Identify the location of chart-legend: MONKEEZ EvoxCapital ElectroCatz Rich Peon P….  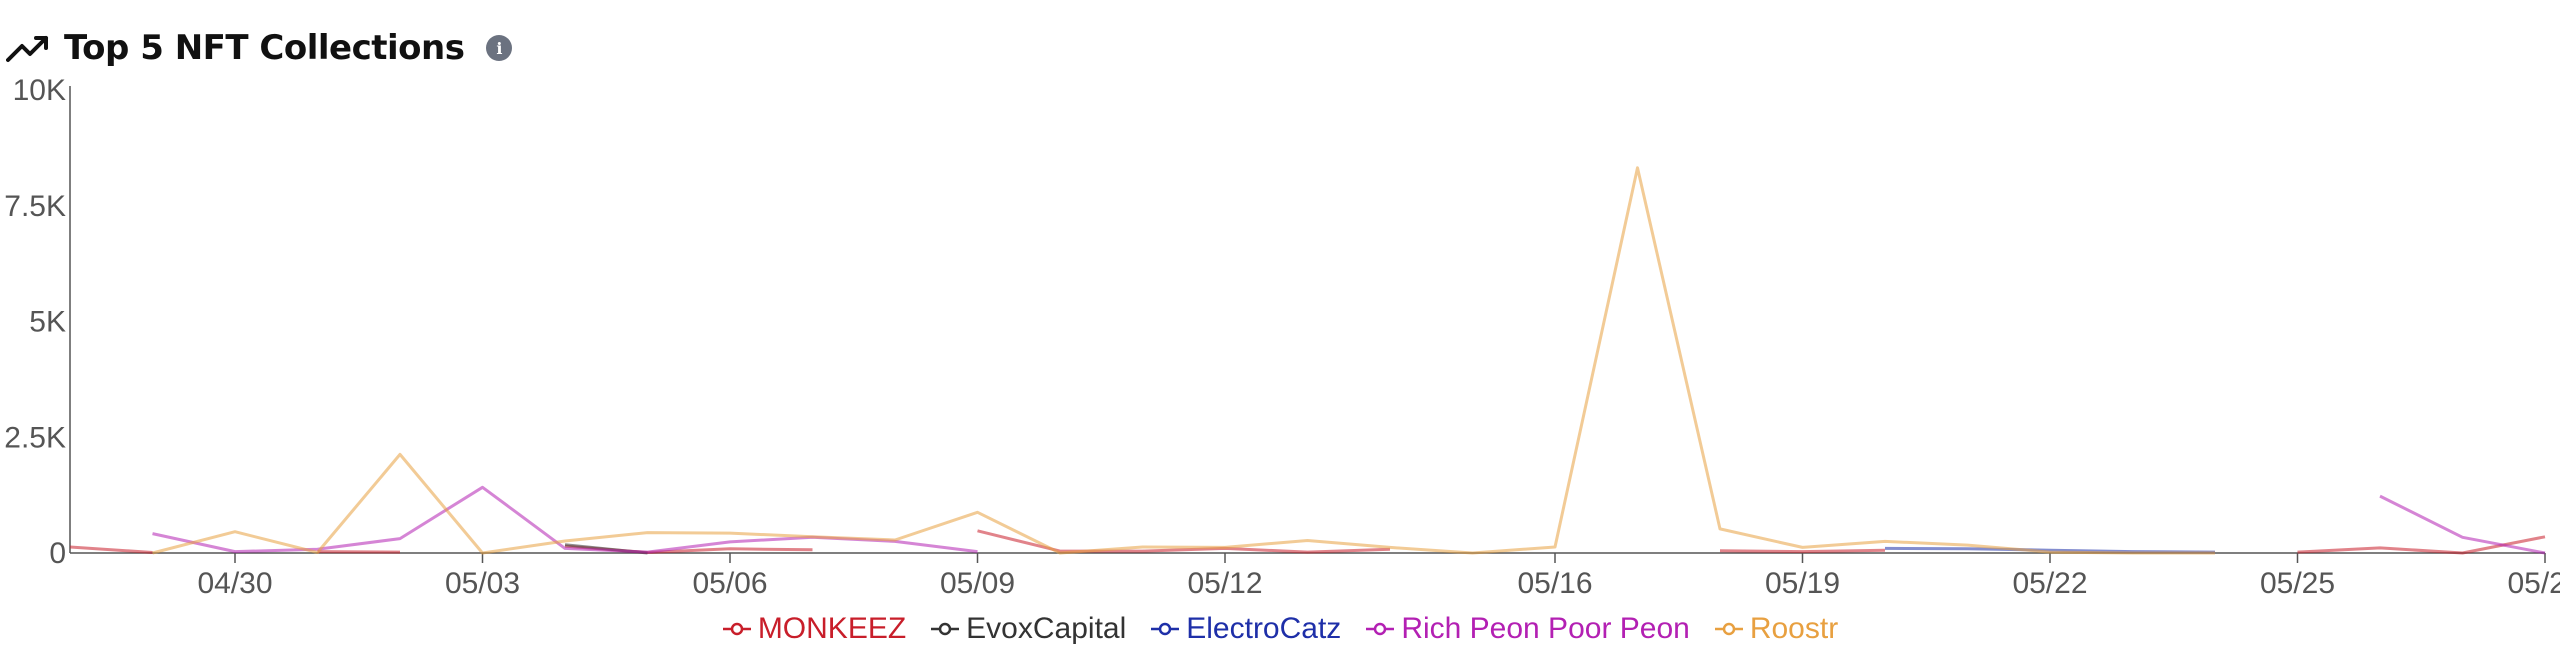
(1280, 629).